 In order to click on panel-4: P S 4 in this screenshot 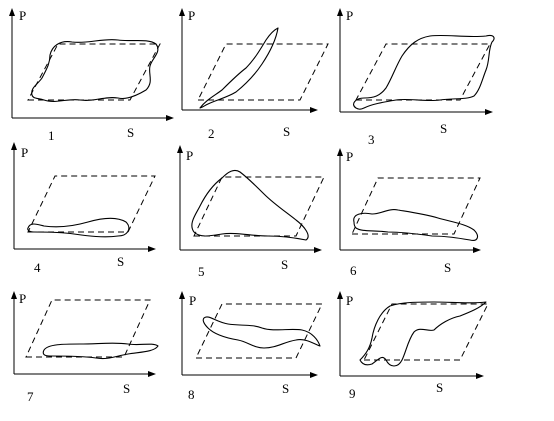, I will do `click(83, 208)`.